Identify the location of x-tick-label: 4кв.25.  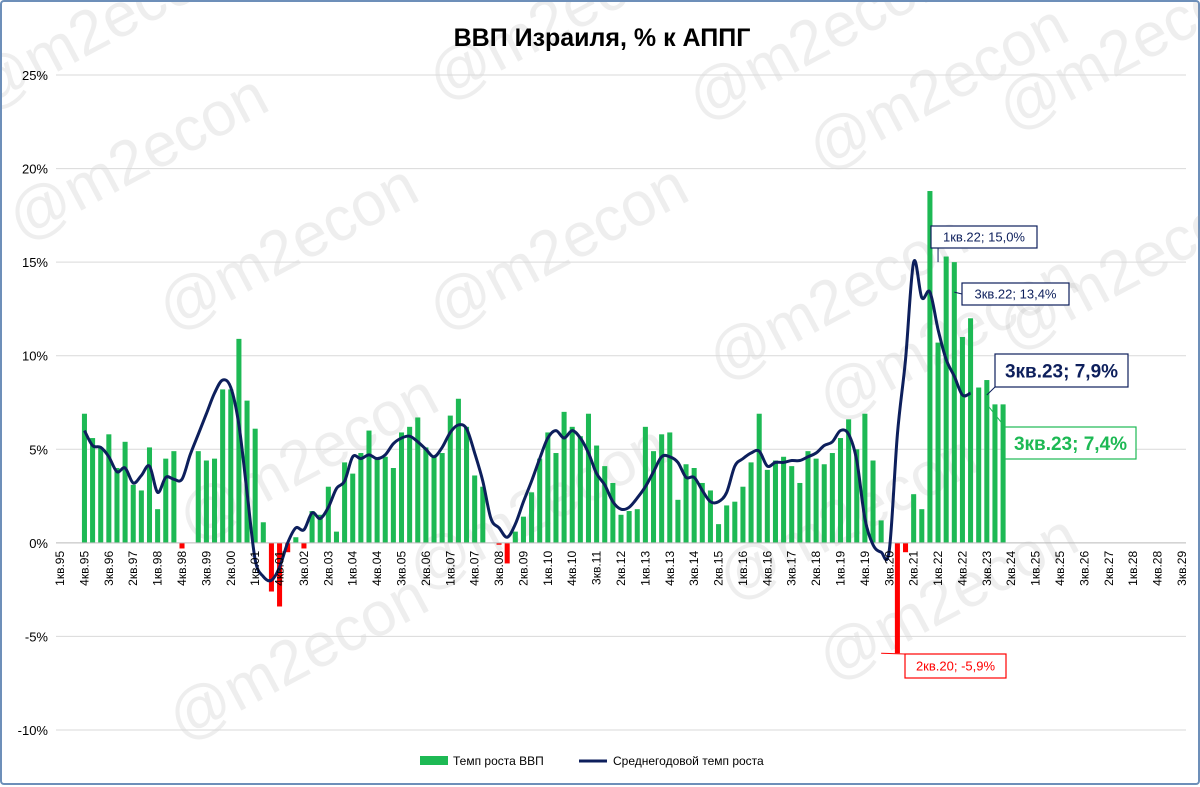
(1060, 568).